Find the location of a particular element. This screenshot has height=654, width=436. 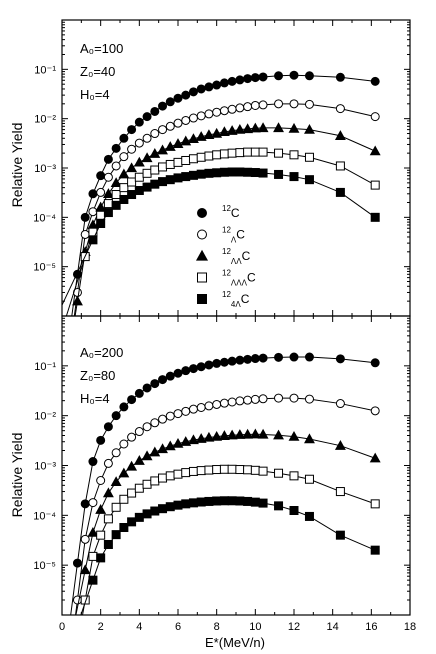

legend-item-1: 12C is located at coordinates (218, 212).